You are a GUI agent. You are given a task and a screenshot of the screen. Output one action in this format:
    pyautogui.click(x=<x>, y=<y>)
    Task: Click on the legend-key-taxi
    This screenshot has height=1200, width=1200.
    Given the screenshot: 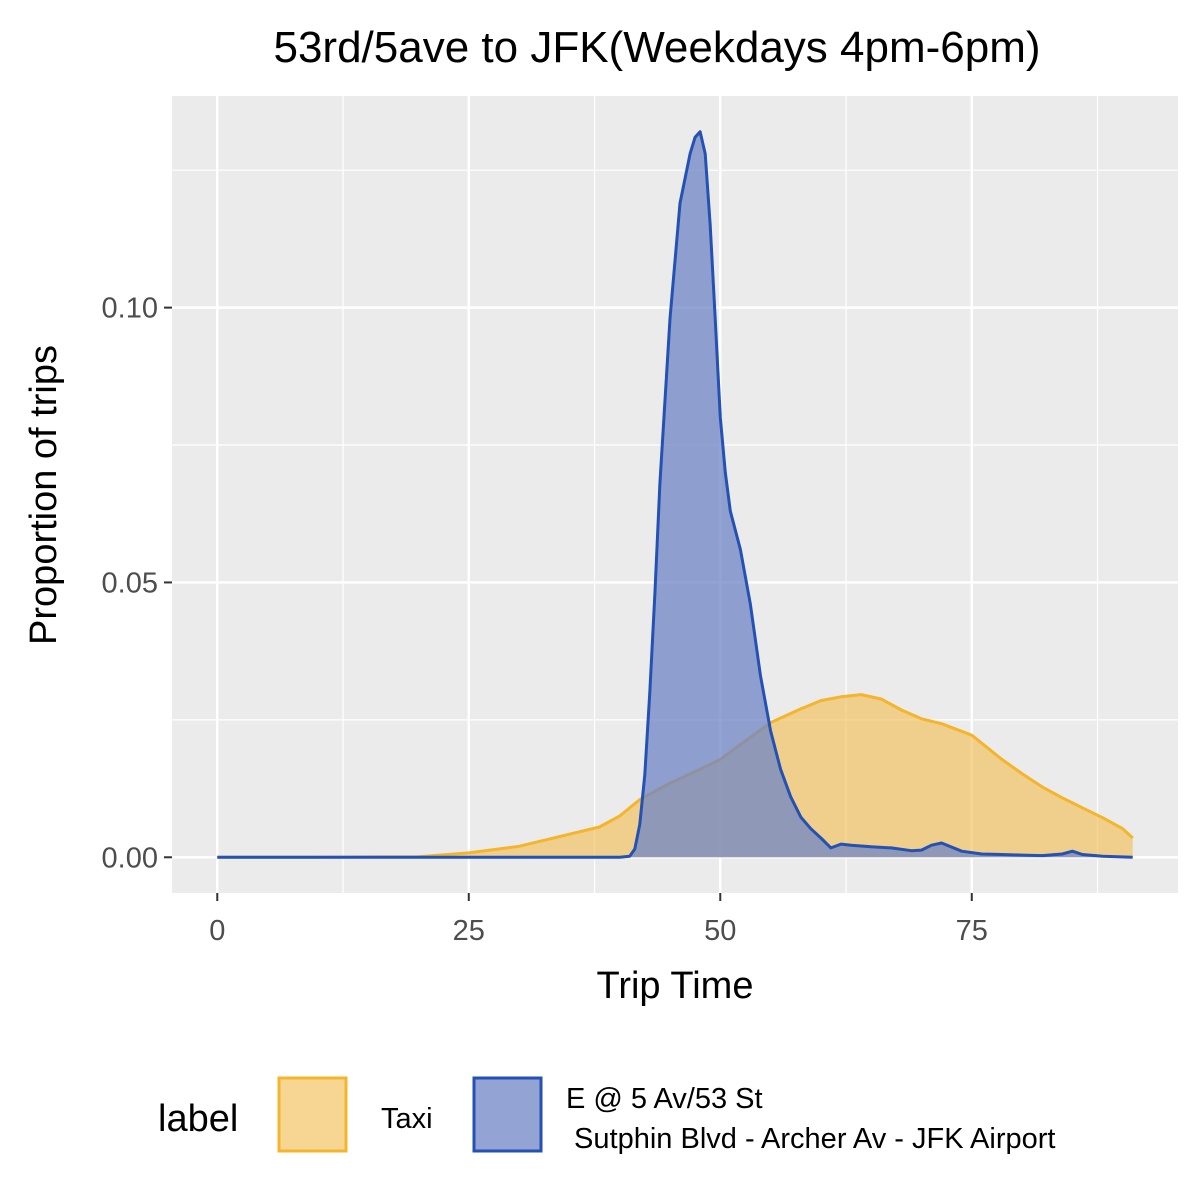 What is the action you would take?
    pyautogui.click(x=312, y=1114)
    